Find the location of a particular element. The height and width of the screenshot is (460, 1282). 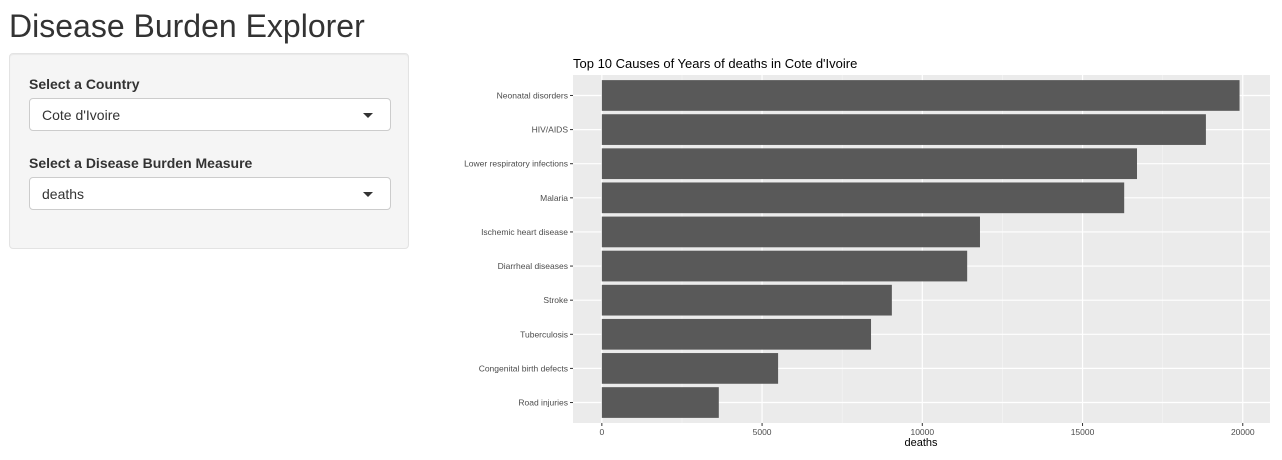

x-axis: 0 5000 10000 15000 20000 is located at coordinates (927, 430).